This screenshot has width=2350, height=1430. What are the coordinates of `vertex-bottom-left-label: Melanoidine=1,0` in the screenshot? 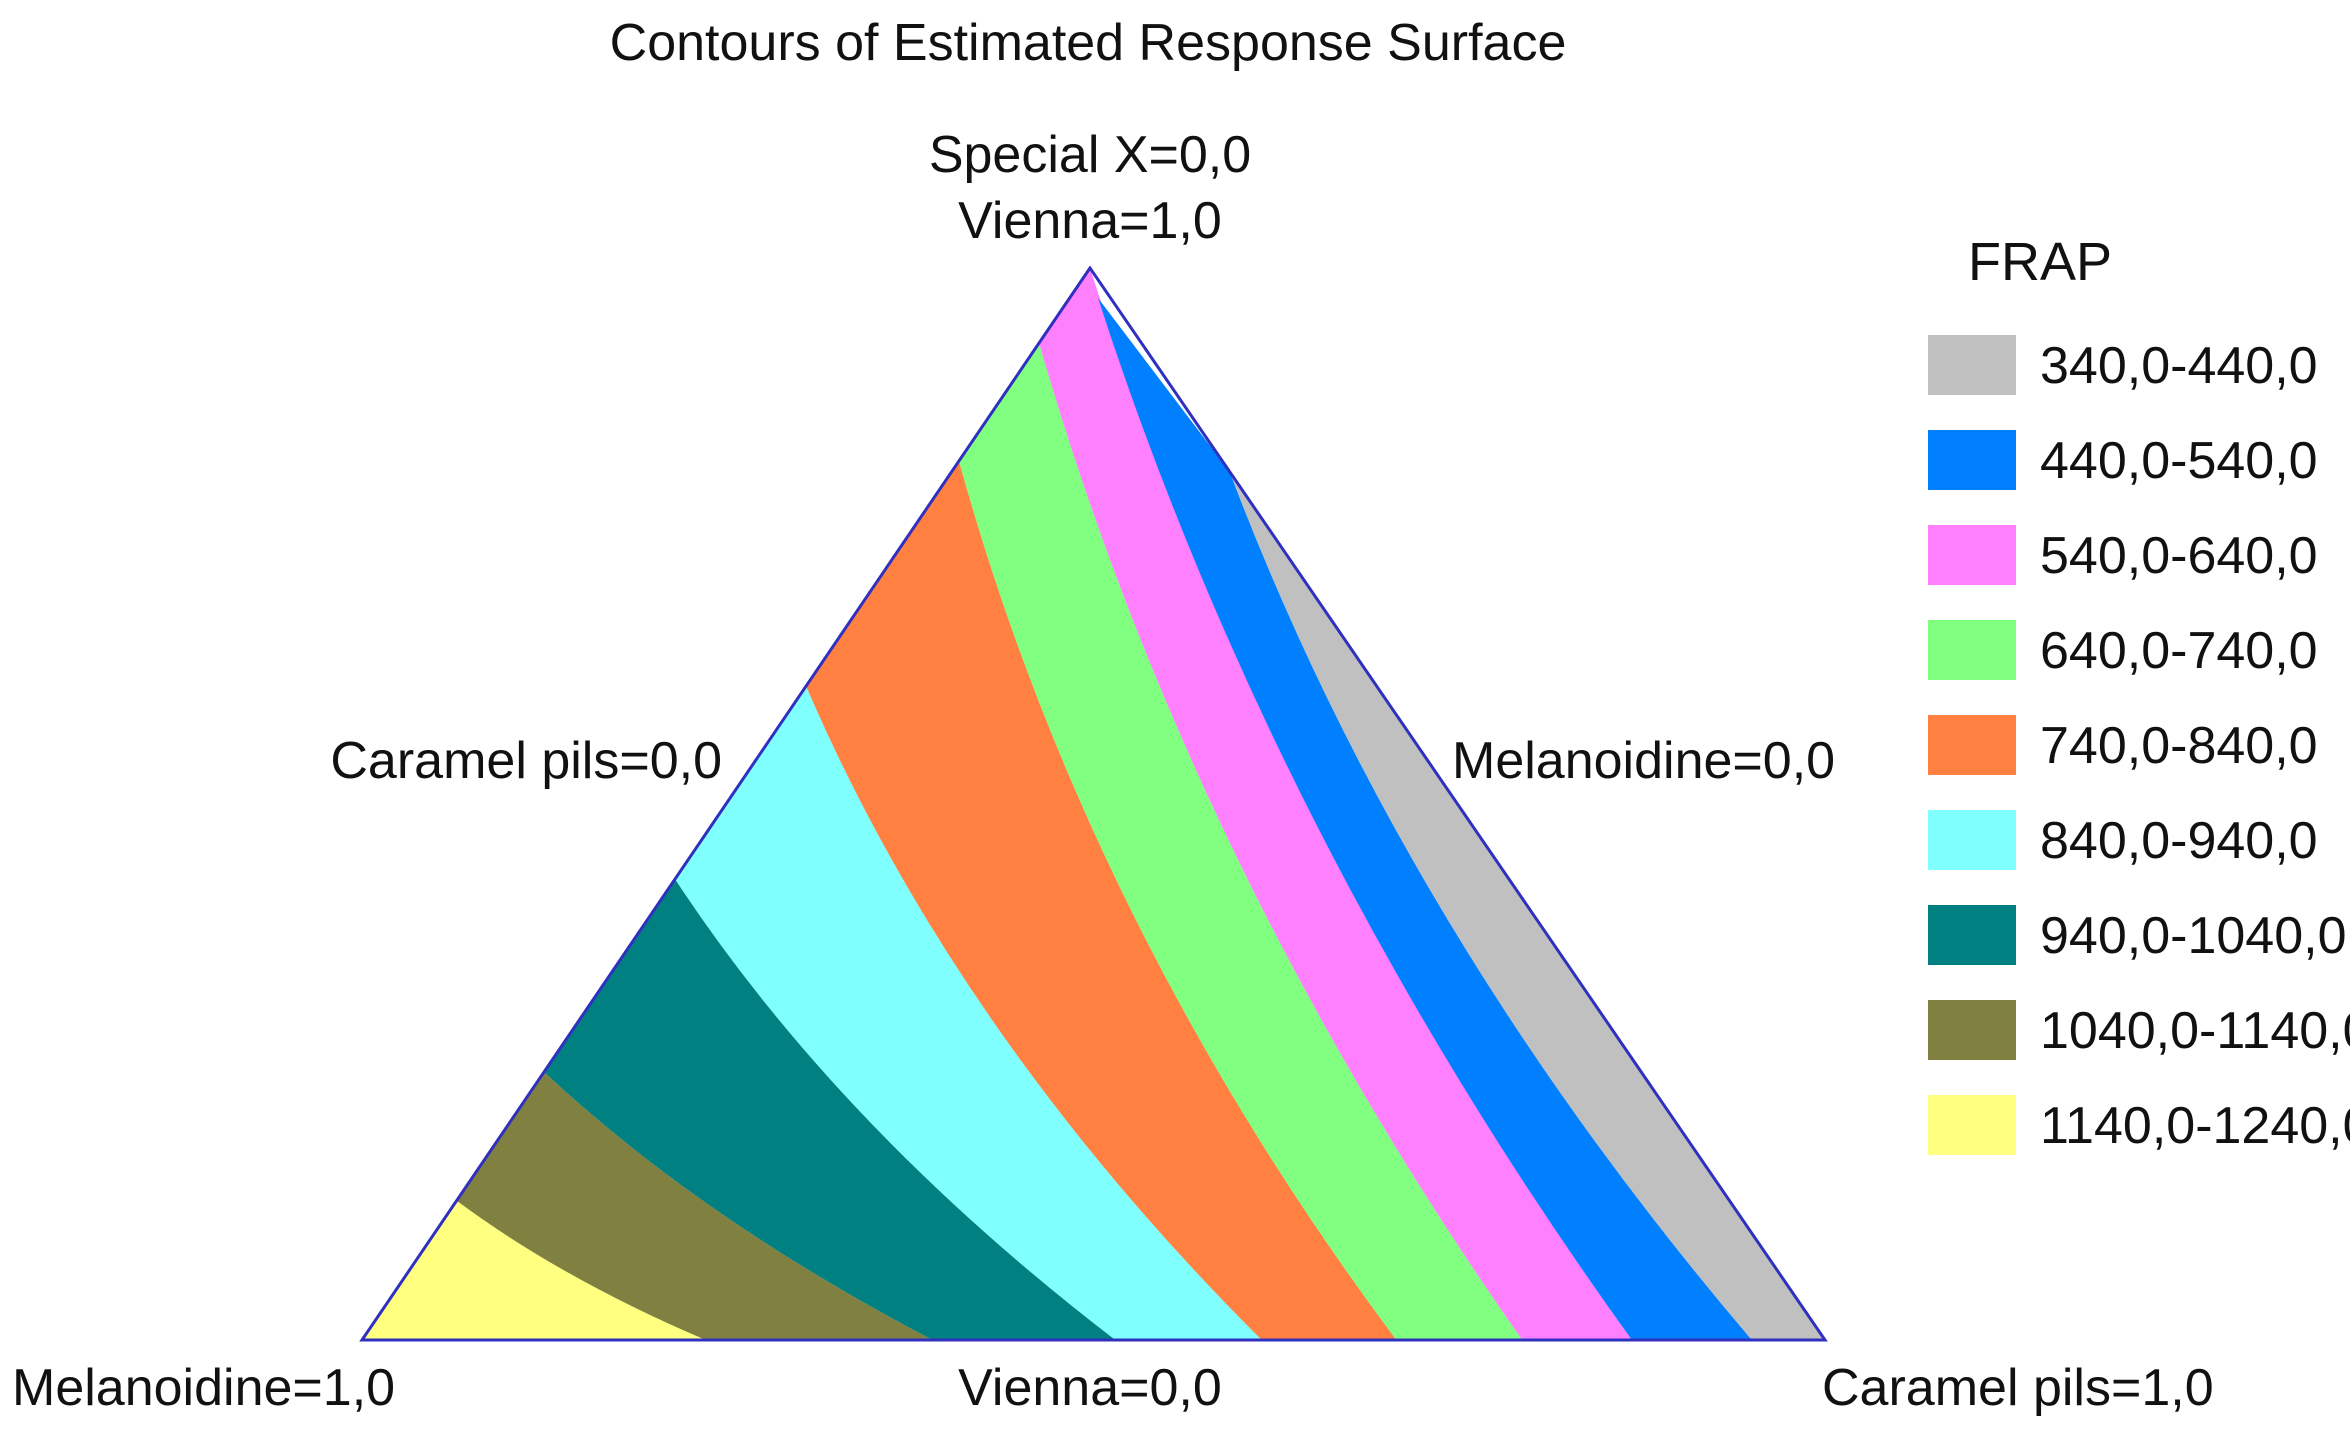 It's located at (203, 1388).